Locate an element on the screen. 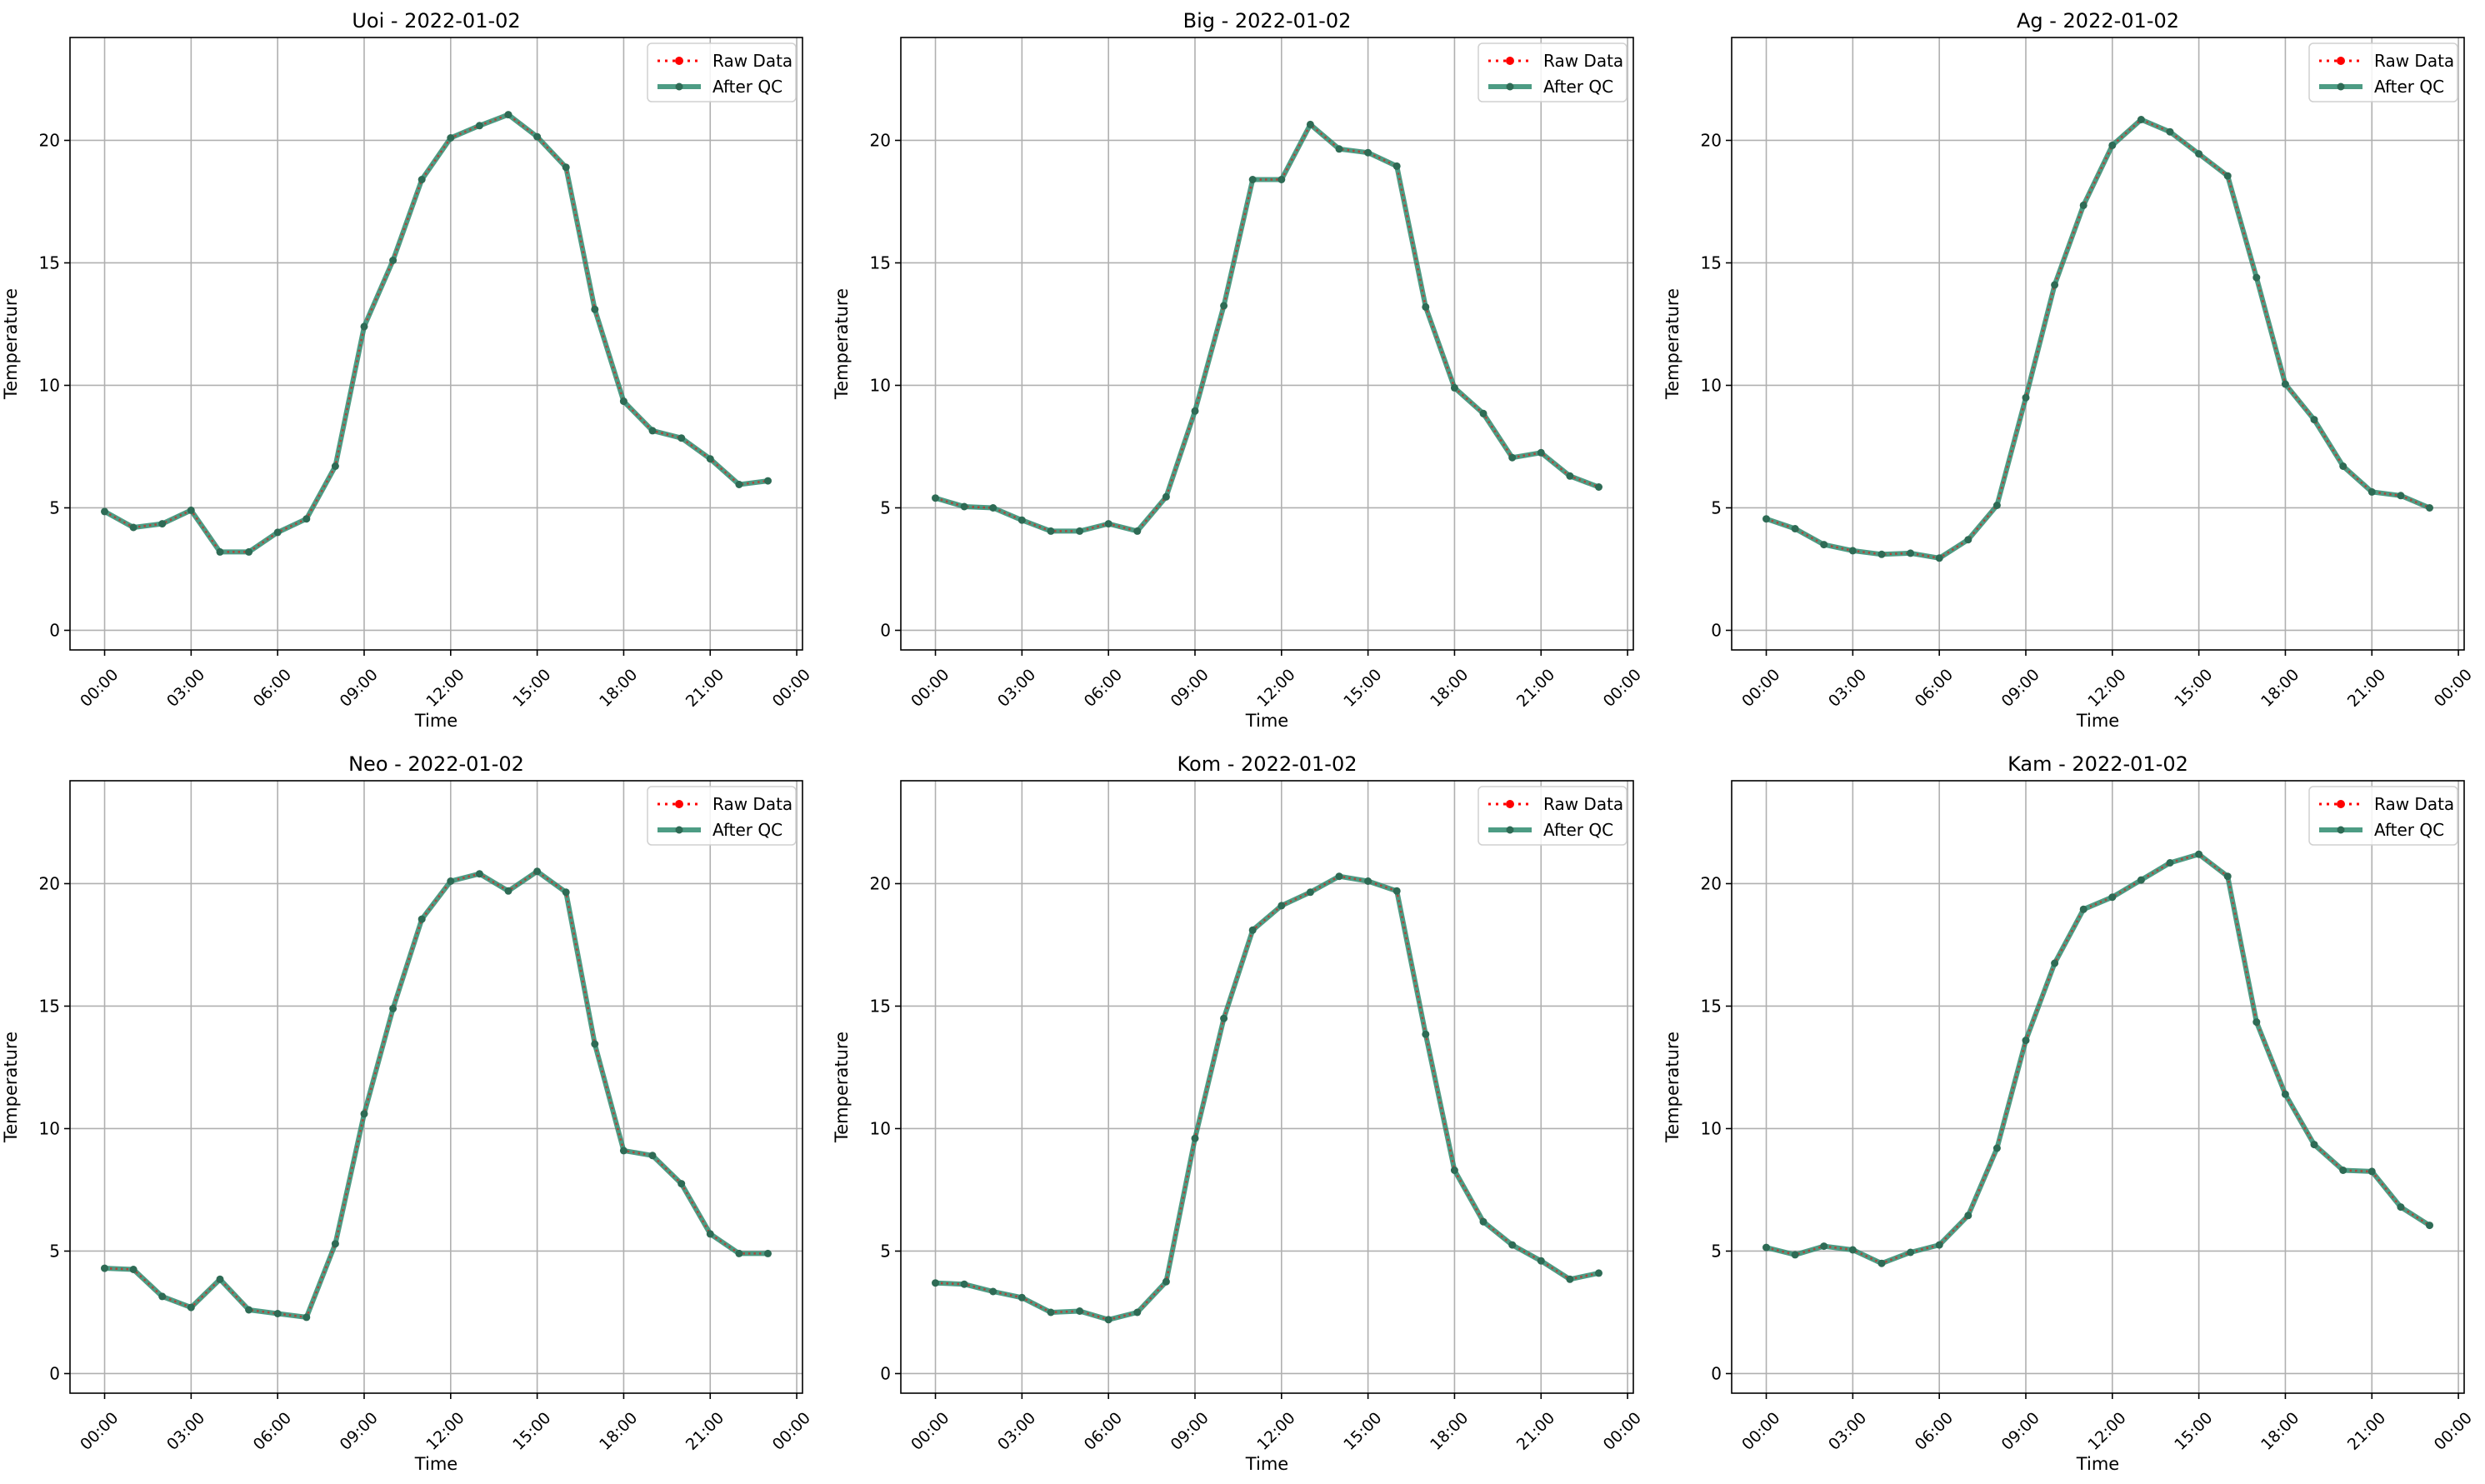 The height and width of the screenshot is (1484, 2485). axes-frame is located at coordinates (436, 344).